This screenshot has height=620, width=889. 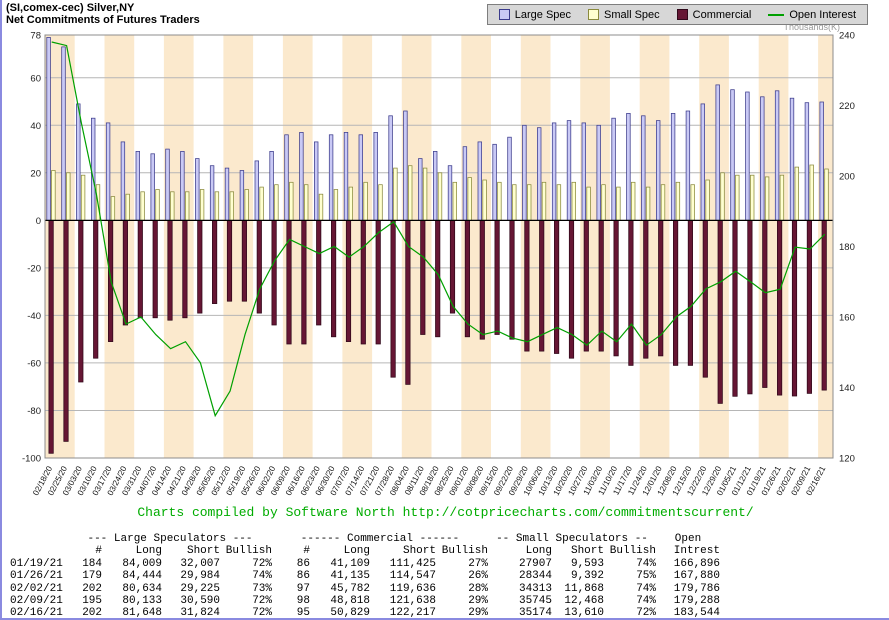 I want to click on table-group-header: ------ Commercial ------, so click(x=380, y=539).